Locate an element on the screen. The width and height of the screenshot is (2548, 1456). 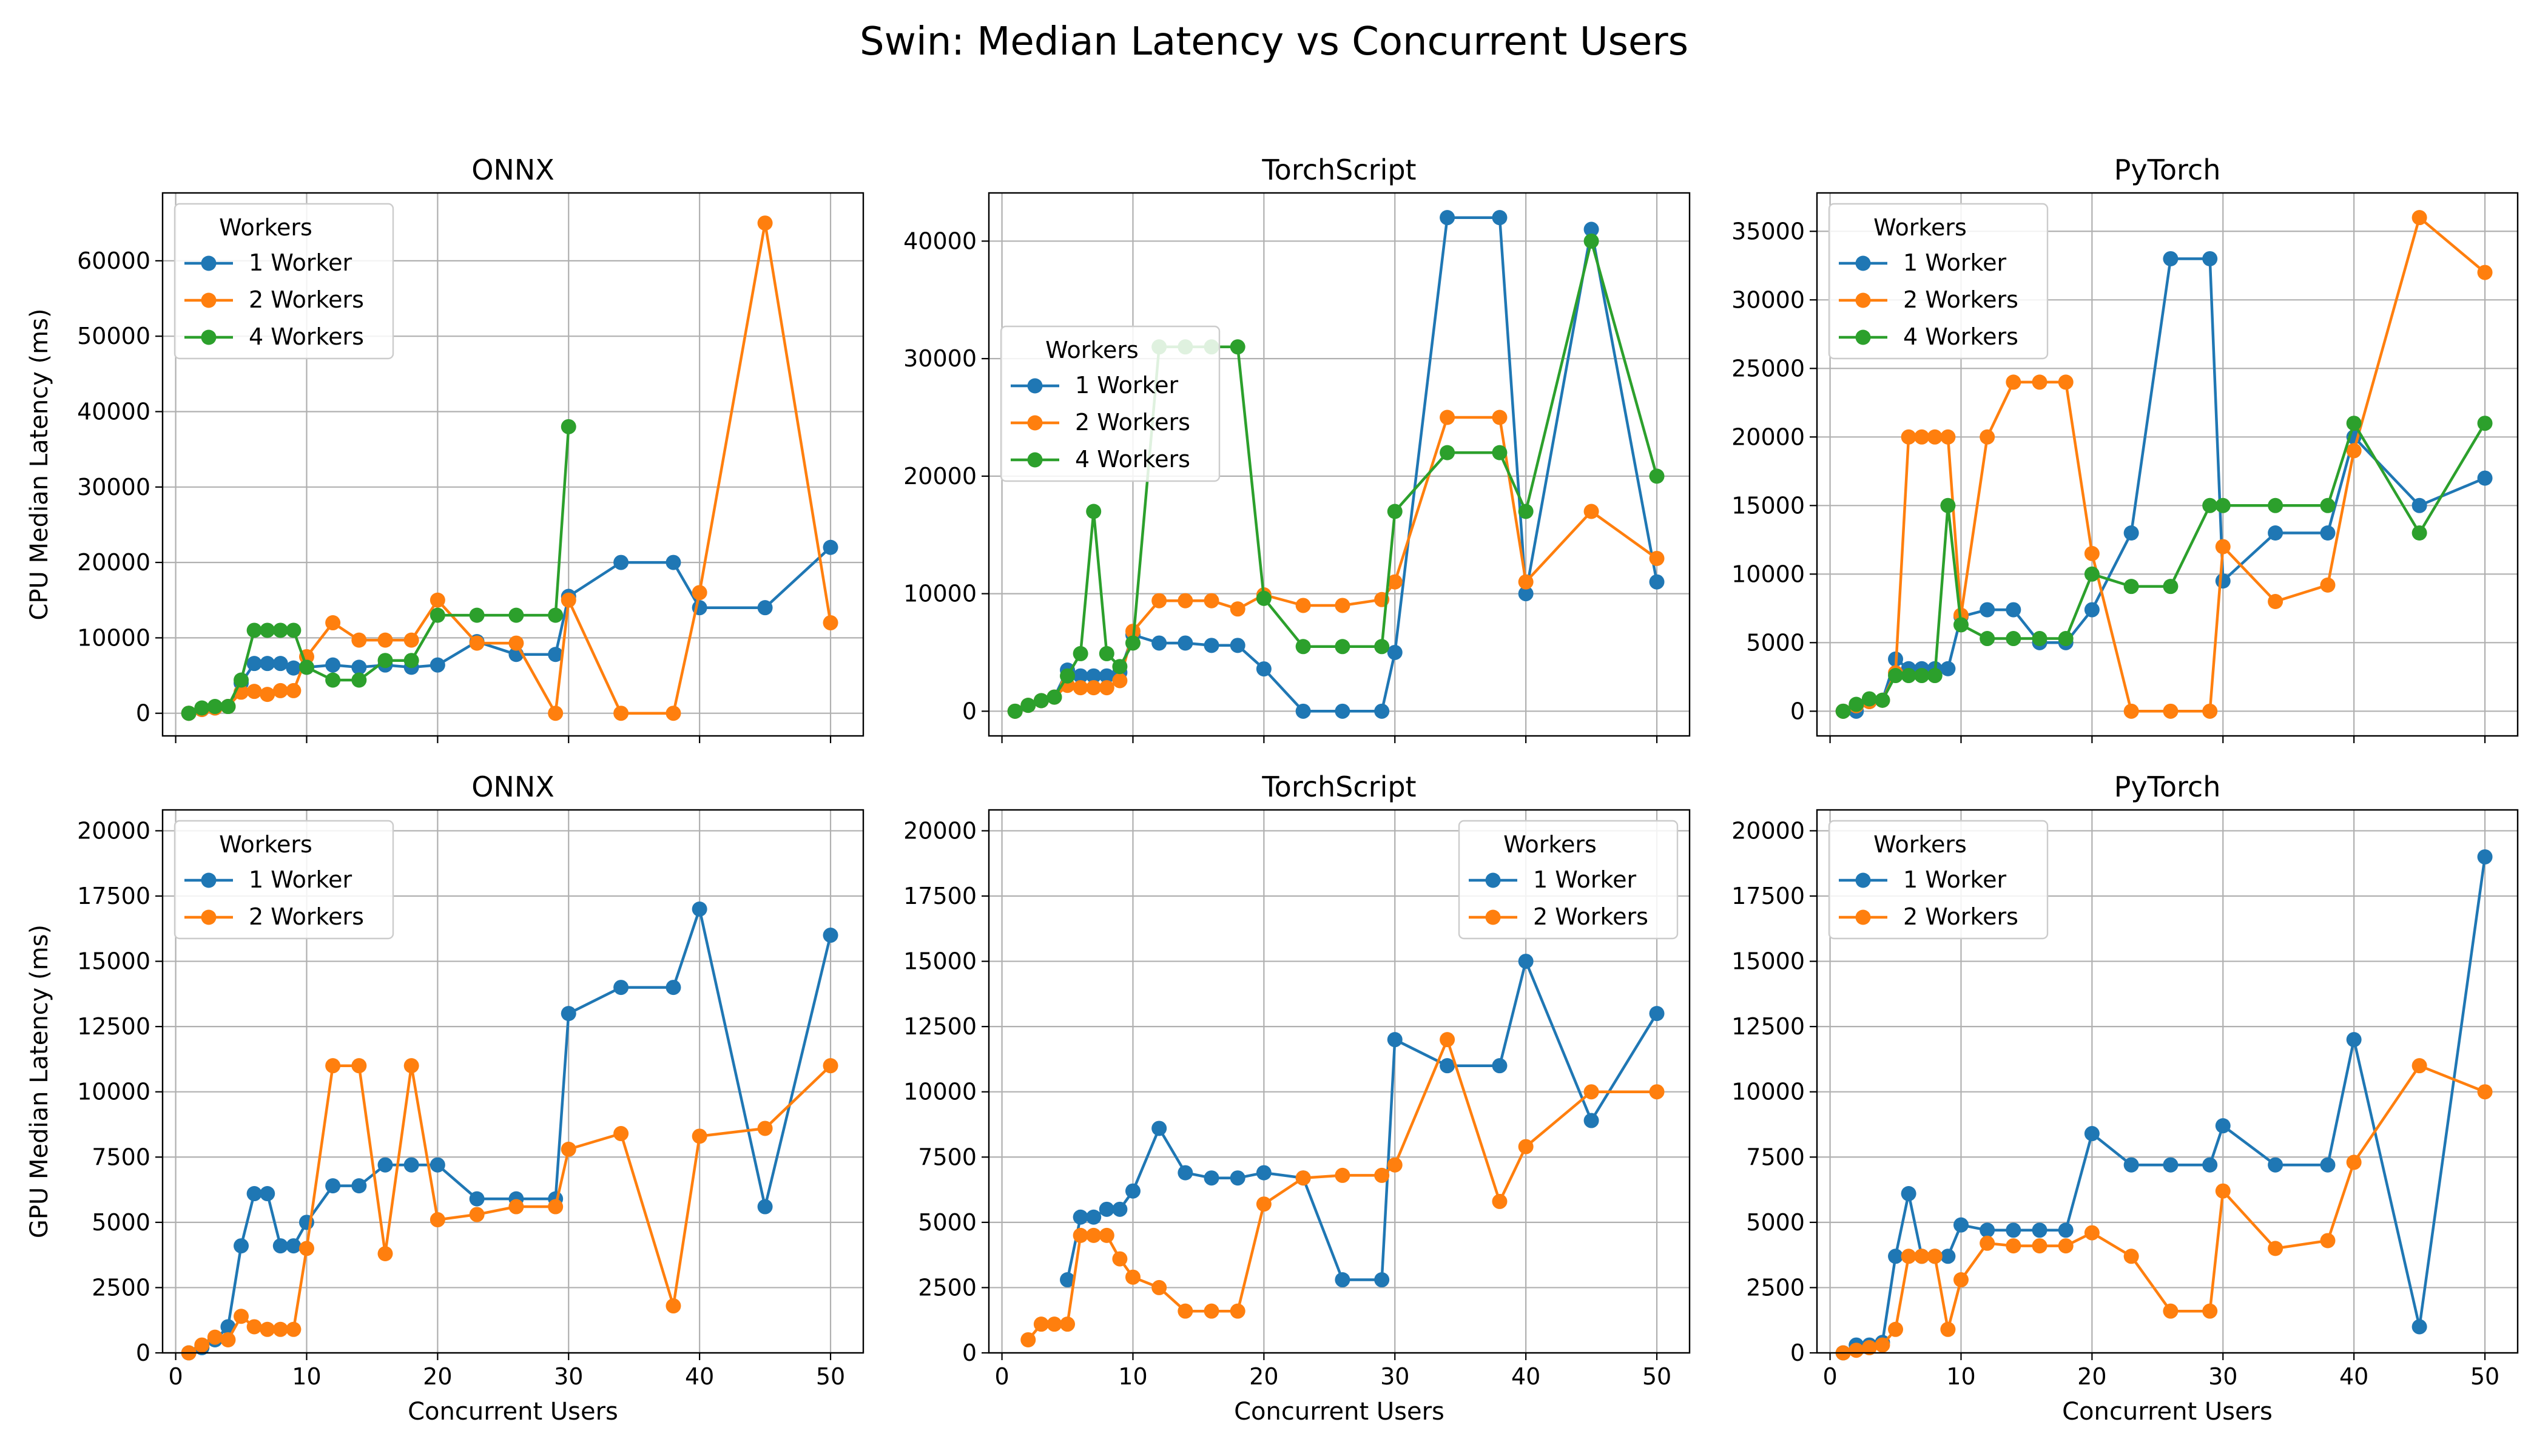
y-axis-label: CPU Median Latency (ms) is located at coordinates (39, 464).